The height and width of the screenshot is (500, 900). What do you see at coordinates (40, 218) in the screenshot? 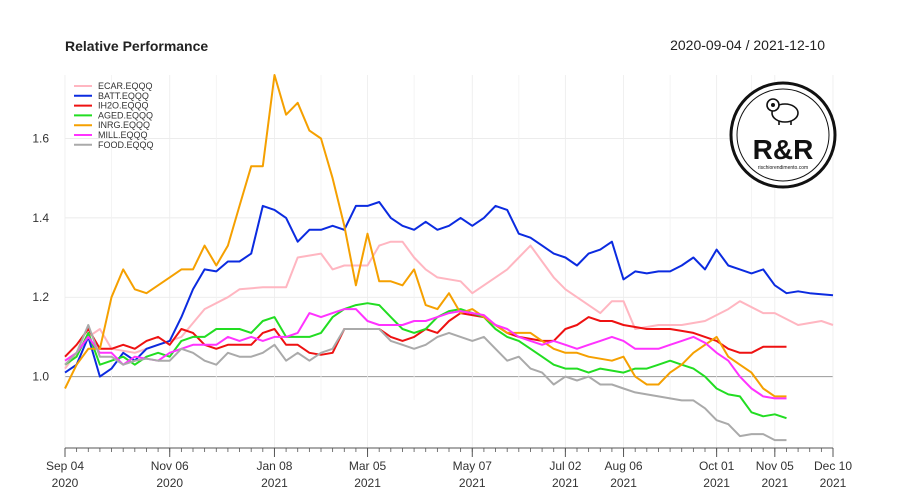
I see `y-tick-label: 1.4` at bounding box center [40, 218].